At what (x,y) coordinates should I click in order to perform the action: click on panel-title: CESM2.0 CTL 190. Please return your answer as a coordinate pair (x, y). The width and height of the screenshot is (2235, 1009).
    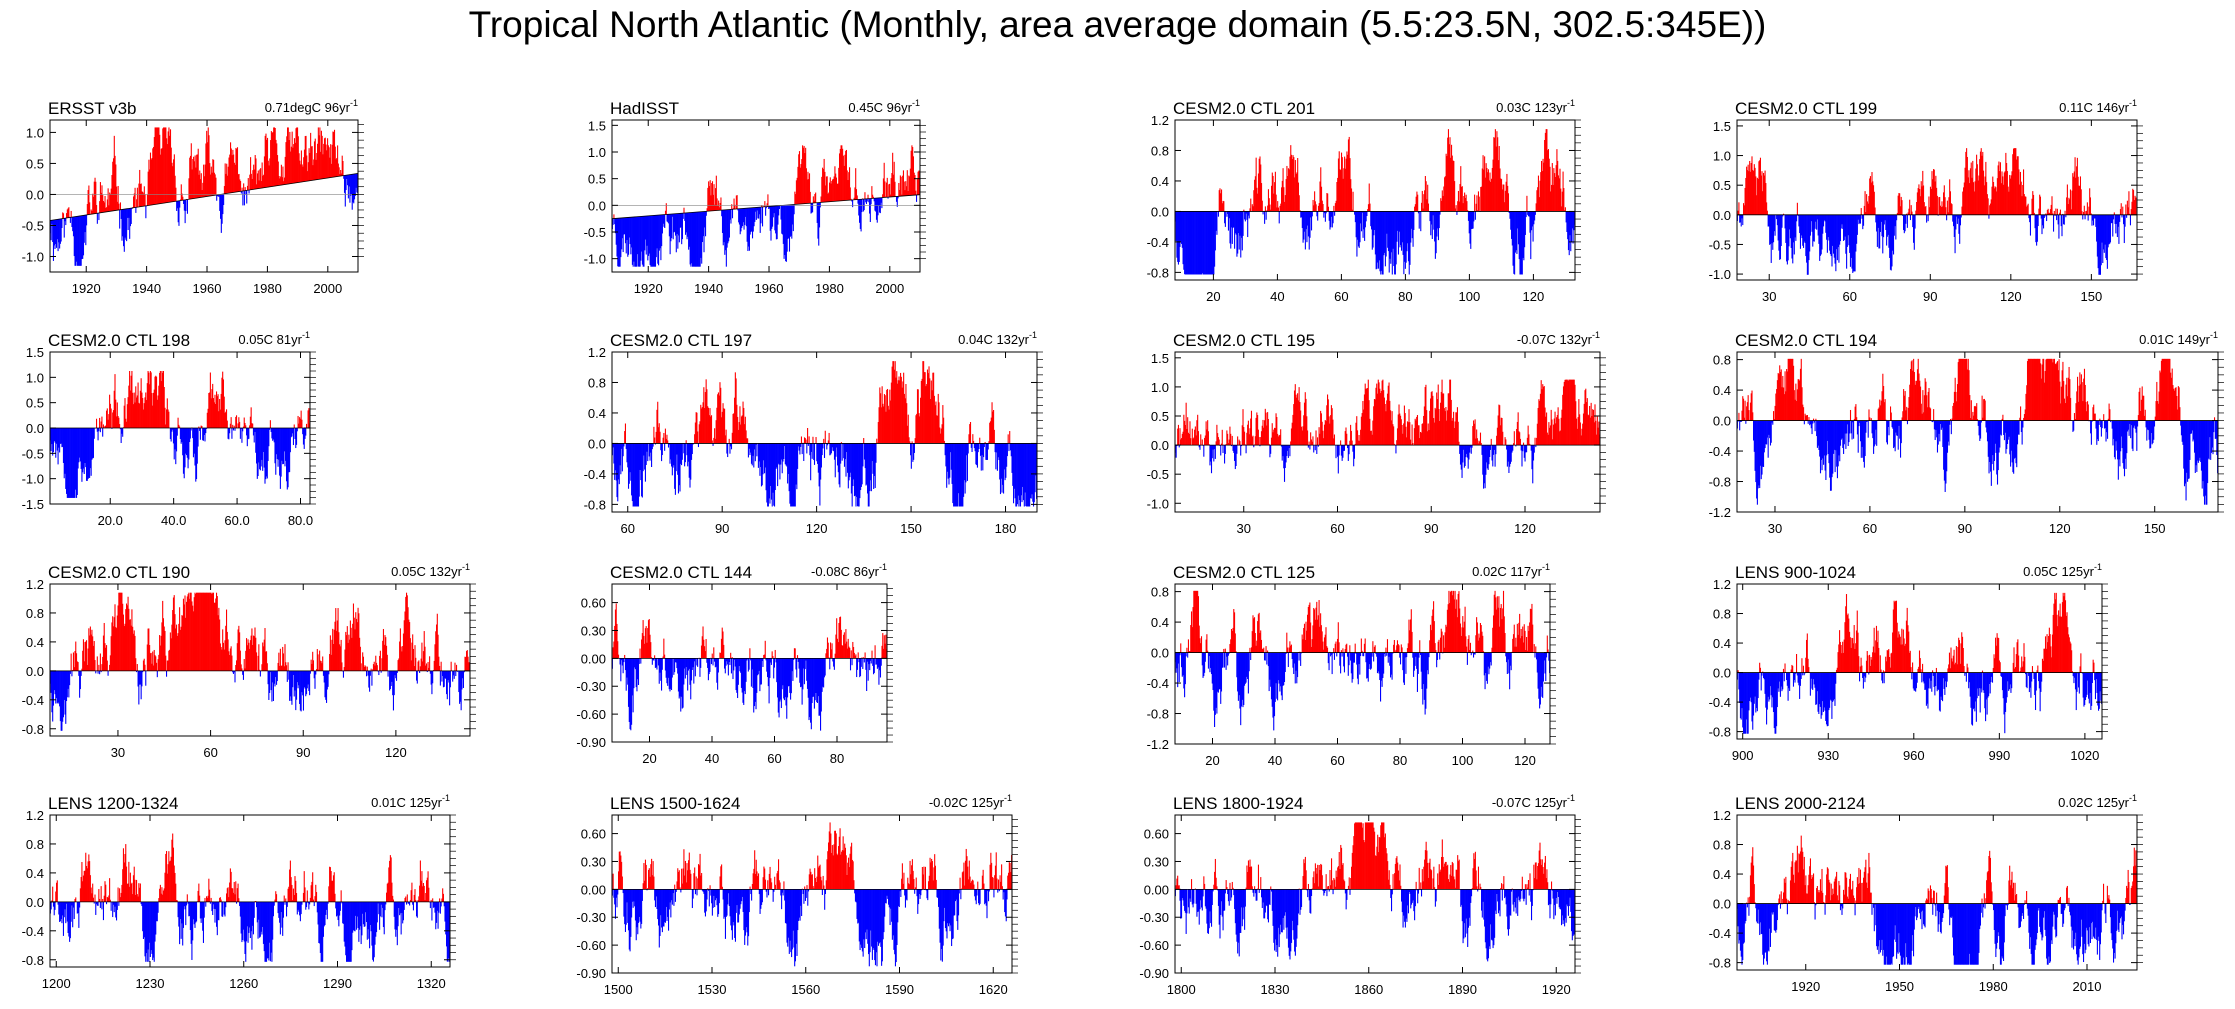
    Looking at the image, I should click on (119, 572).